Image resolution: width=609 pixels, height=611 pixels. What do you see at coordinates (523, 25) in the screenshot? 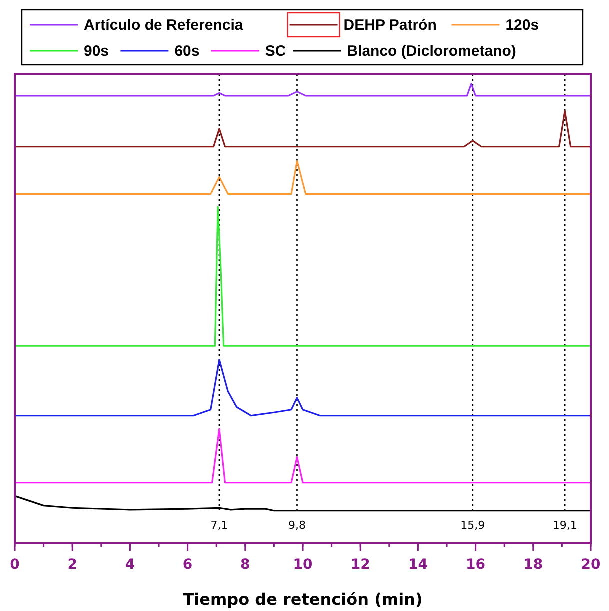
I see `legend-label: 120s` at bounding box center [523, 25].